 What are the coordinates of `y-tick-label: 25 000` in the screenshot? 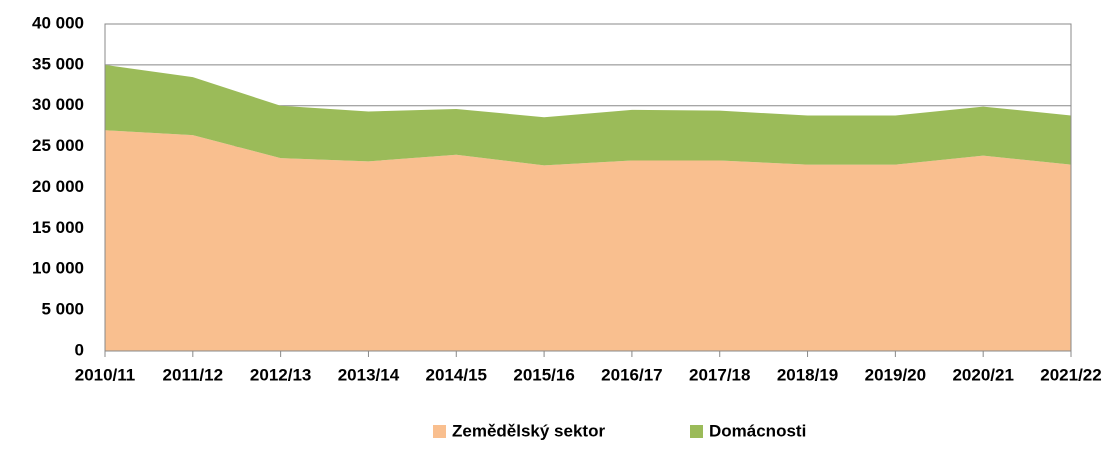 It's located at (58, 145).